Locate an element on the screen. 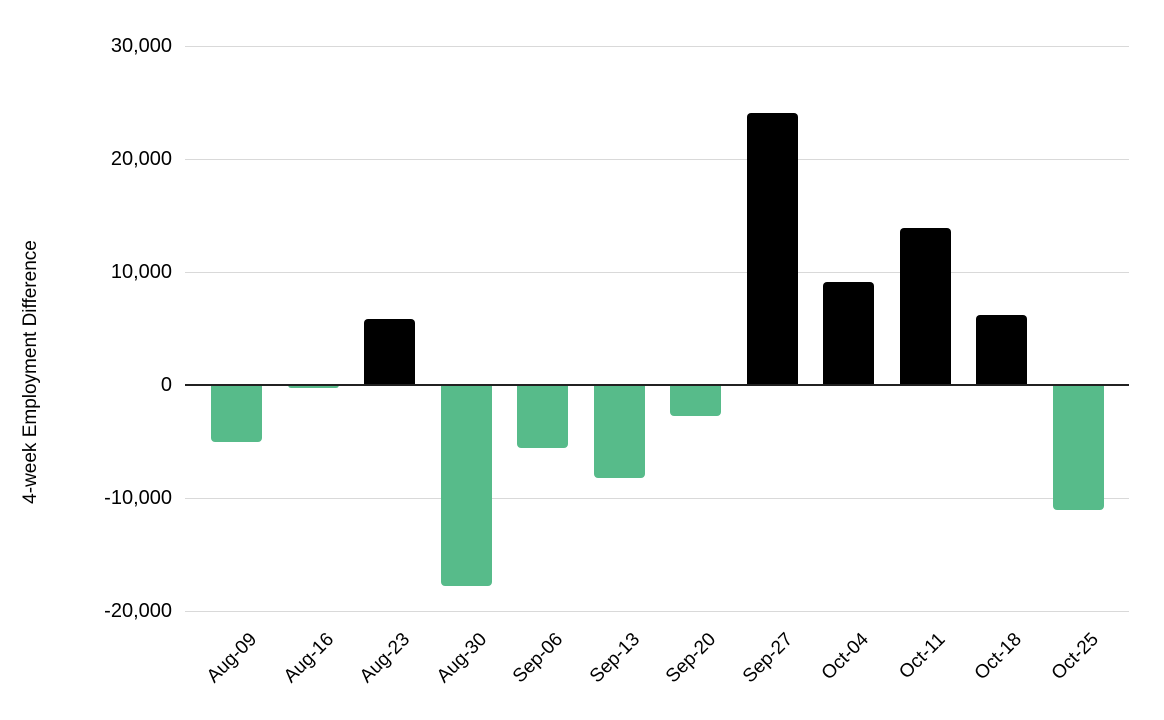  zero-axis-line is located at coordinates (657, 385).